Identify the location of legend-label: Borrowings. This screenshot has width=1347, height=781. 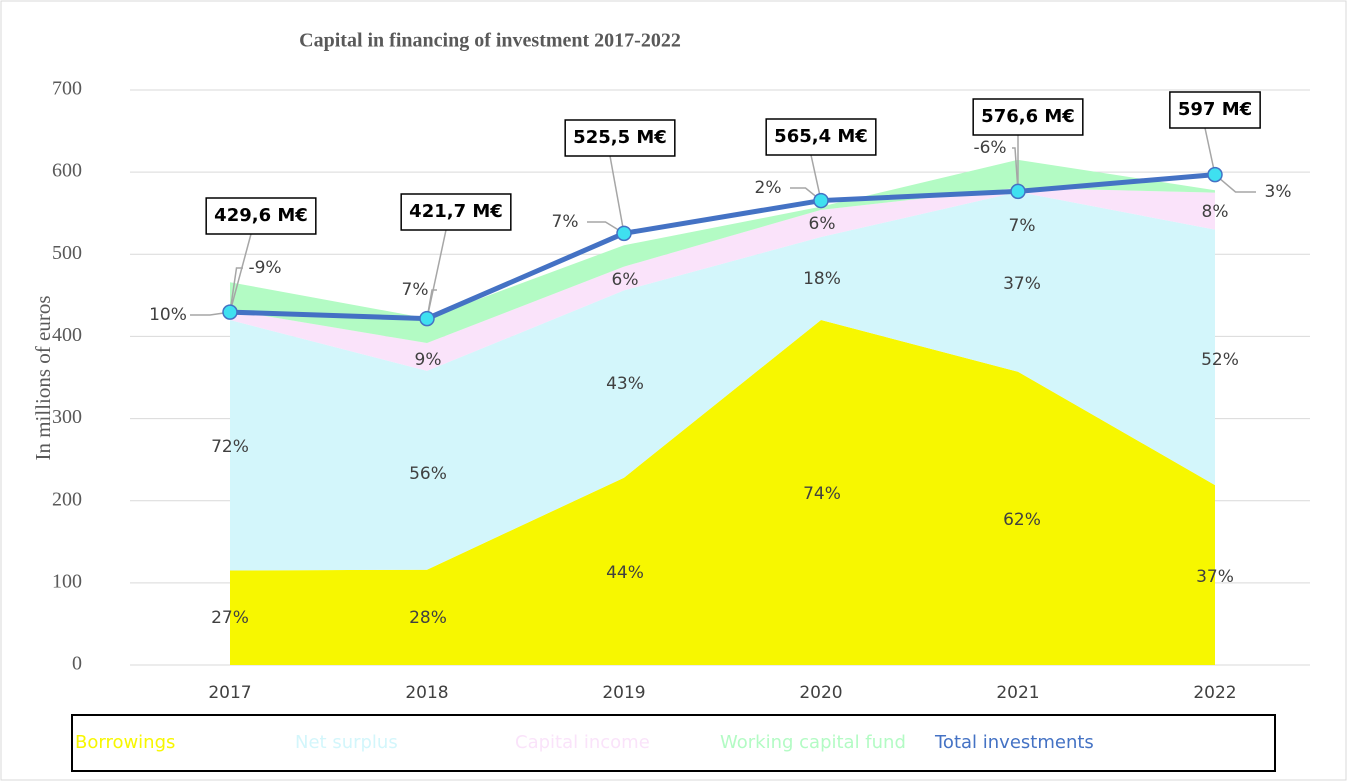
(125, 742).